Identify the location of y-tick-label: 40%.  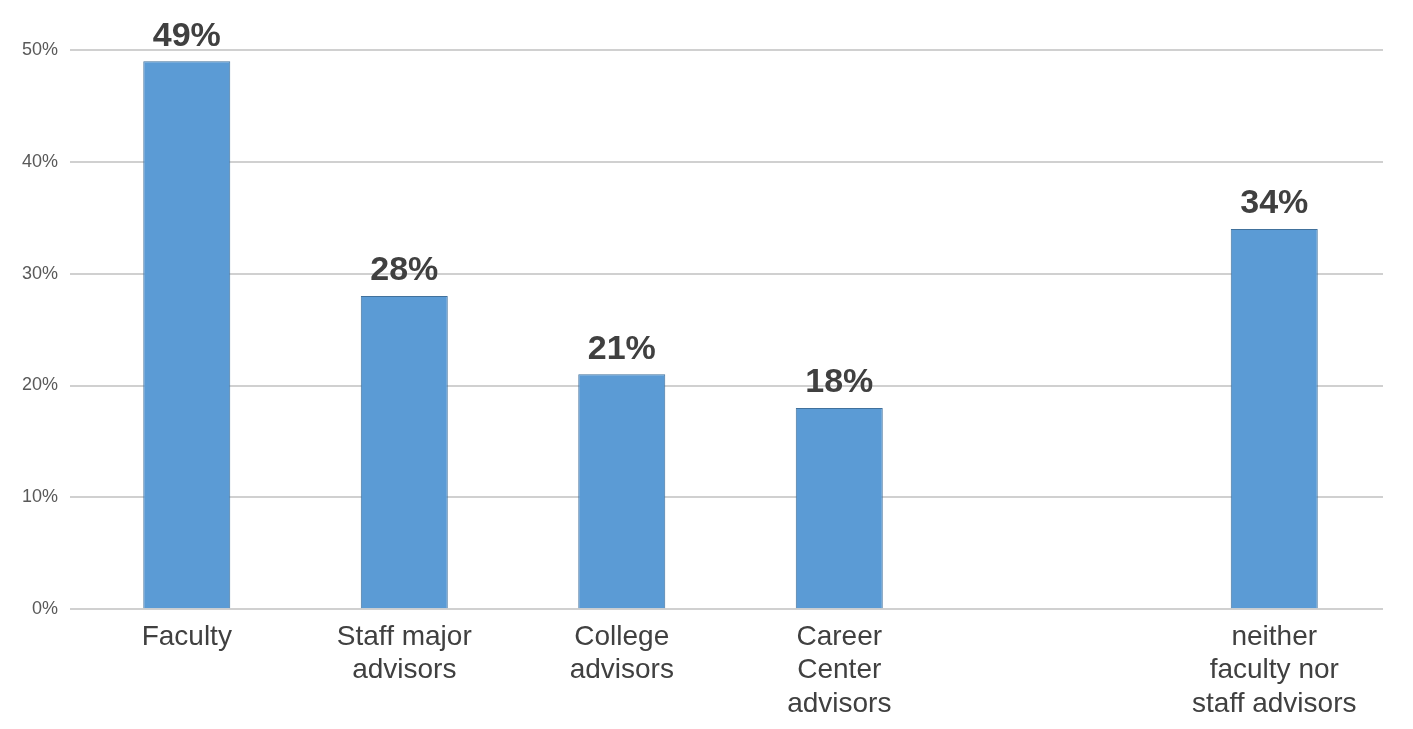
(40, 160).